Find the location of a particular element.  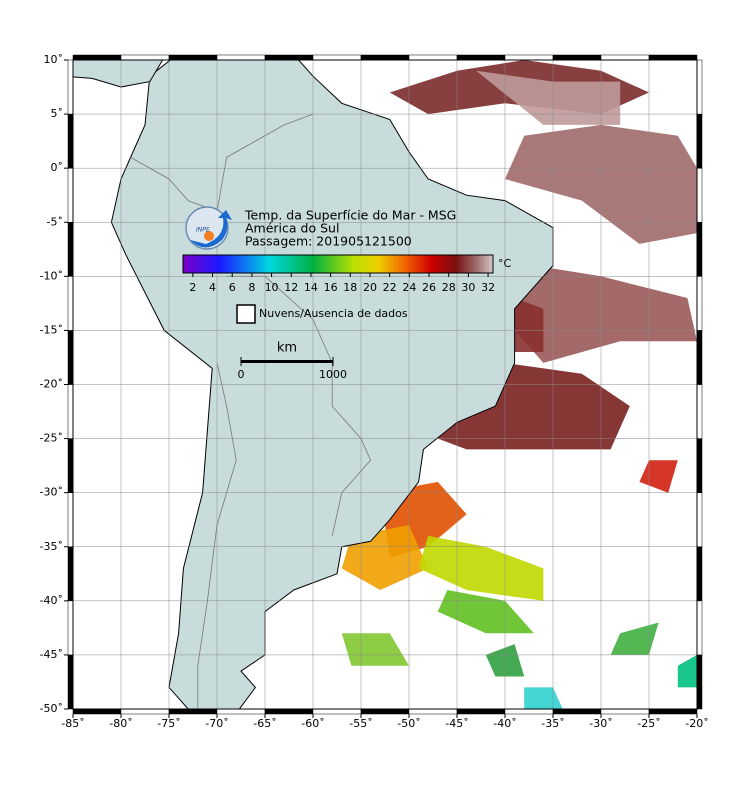

y-tick-label: -40˚ is located at coordinates (51, 600).